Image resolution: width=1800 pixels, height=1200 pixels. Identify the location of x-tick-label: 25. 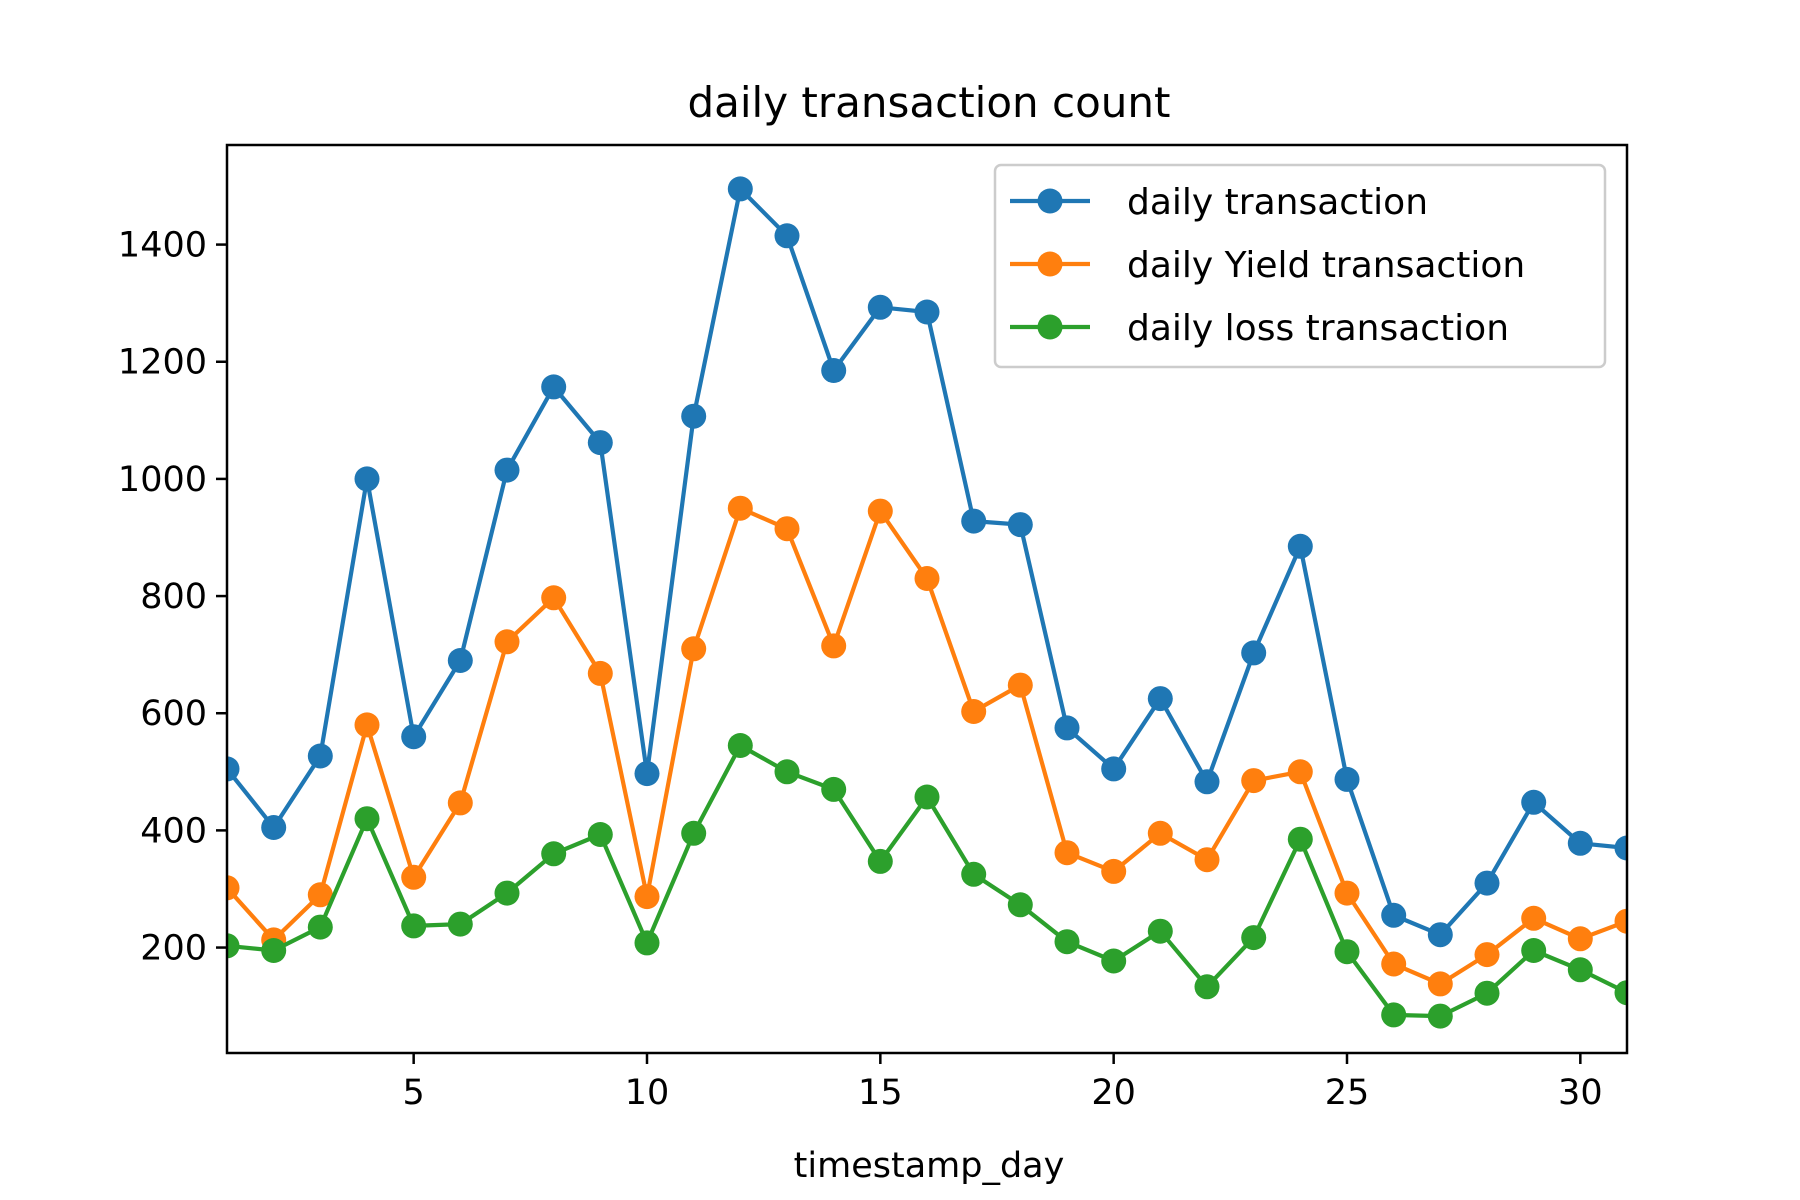
(1347, 1093).